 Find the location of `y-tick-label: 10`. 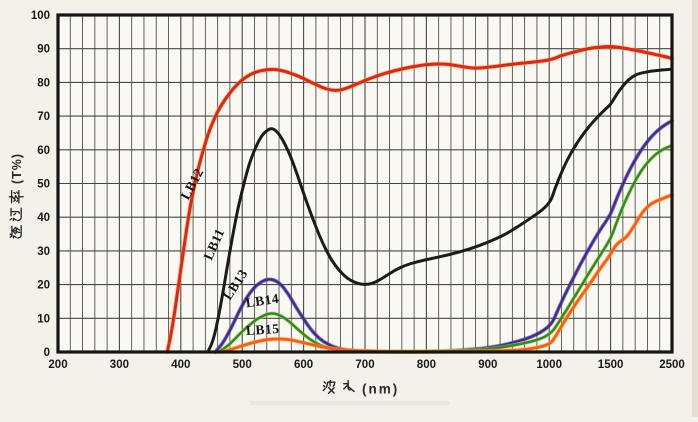

y-tick-label: 10 is located at coordinates (43, 319).